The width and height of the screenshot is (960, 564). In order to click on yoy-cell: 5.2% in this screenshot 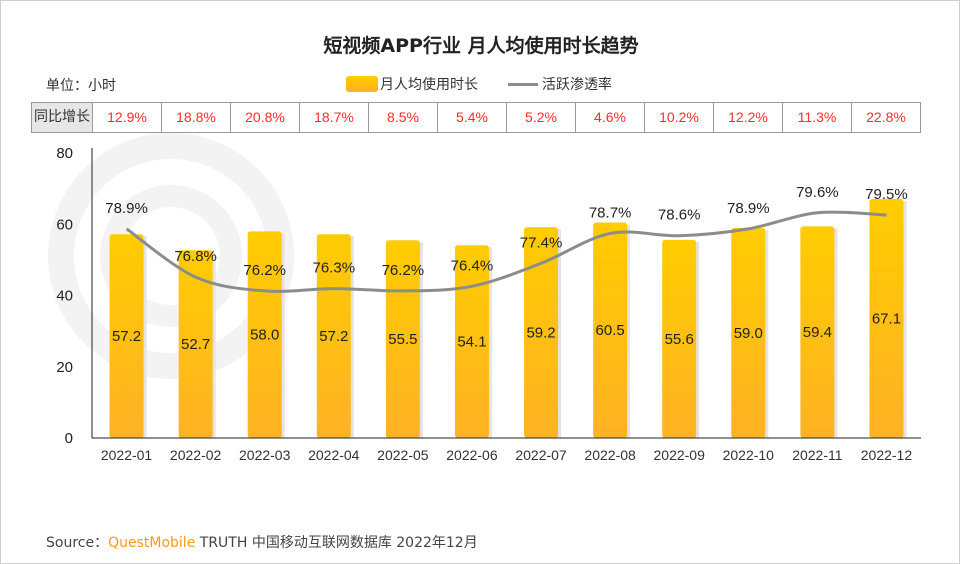, I will do `click(540, 117)`.